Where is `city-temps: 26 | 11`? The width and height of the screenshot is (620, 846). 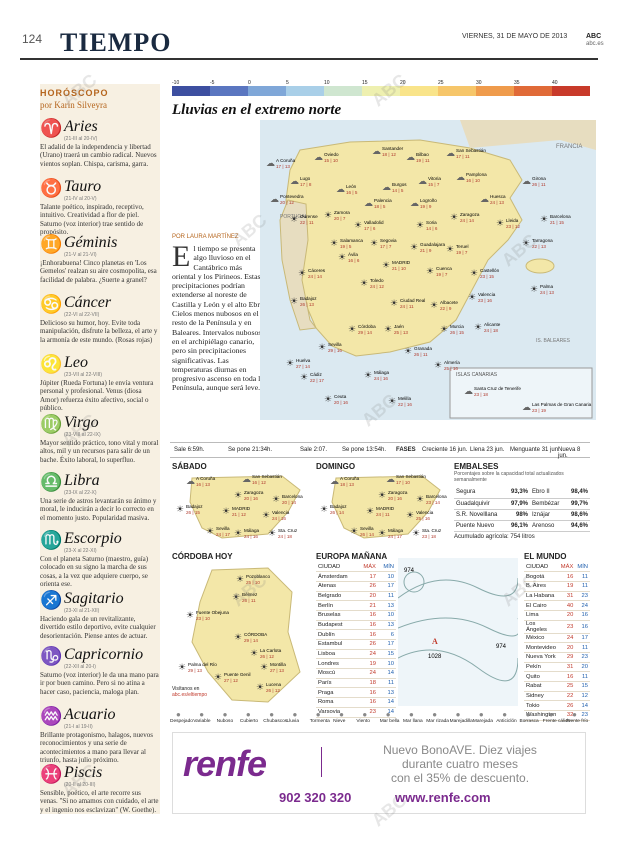 city-temps: 26 | 11 is located at coordinates (539, 184).